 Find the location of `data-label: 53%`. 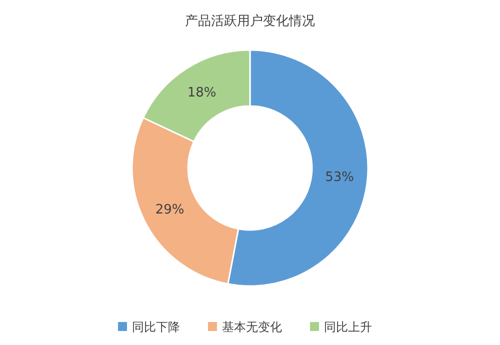

data-label: 53% is located at coordinates (339, 178).